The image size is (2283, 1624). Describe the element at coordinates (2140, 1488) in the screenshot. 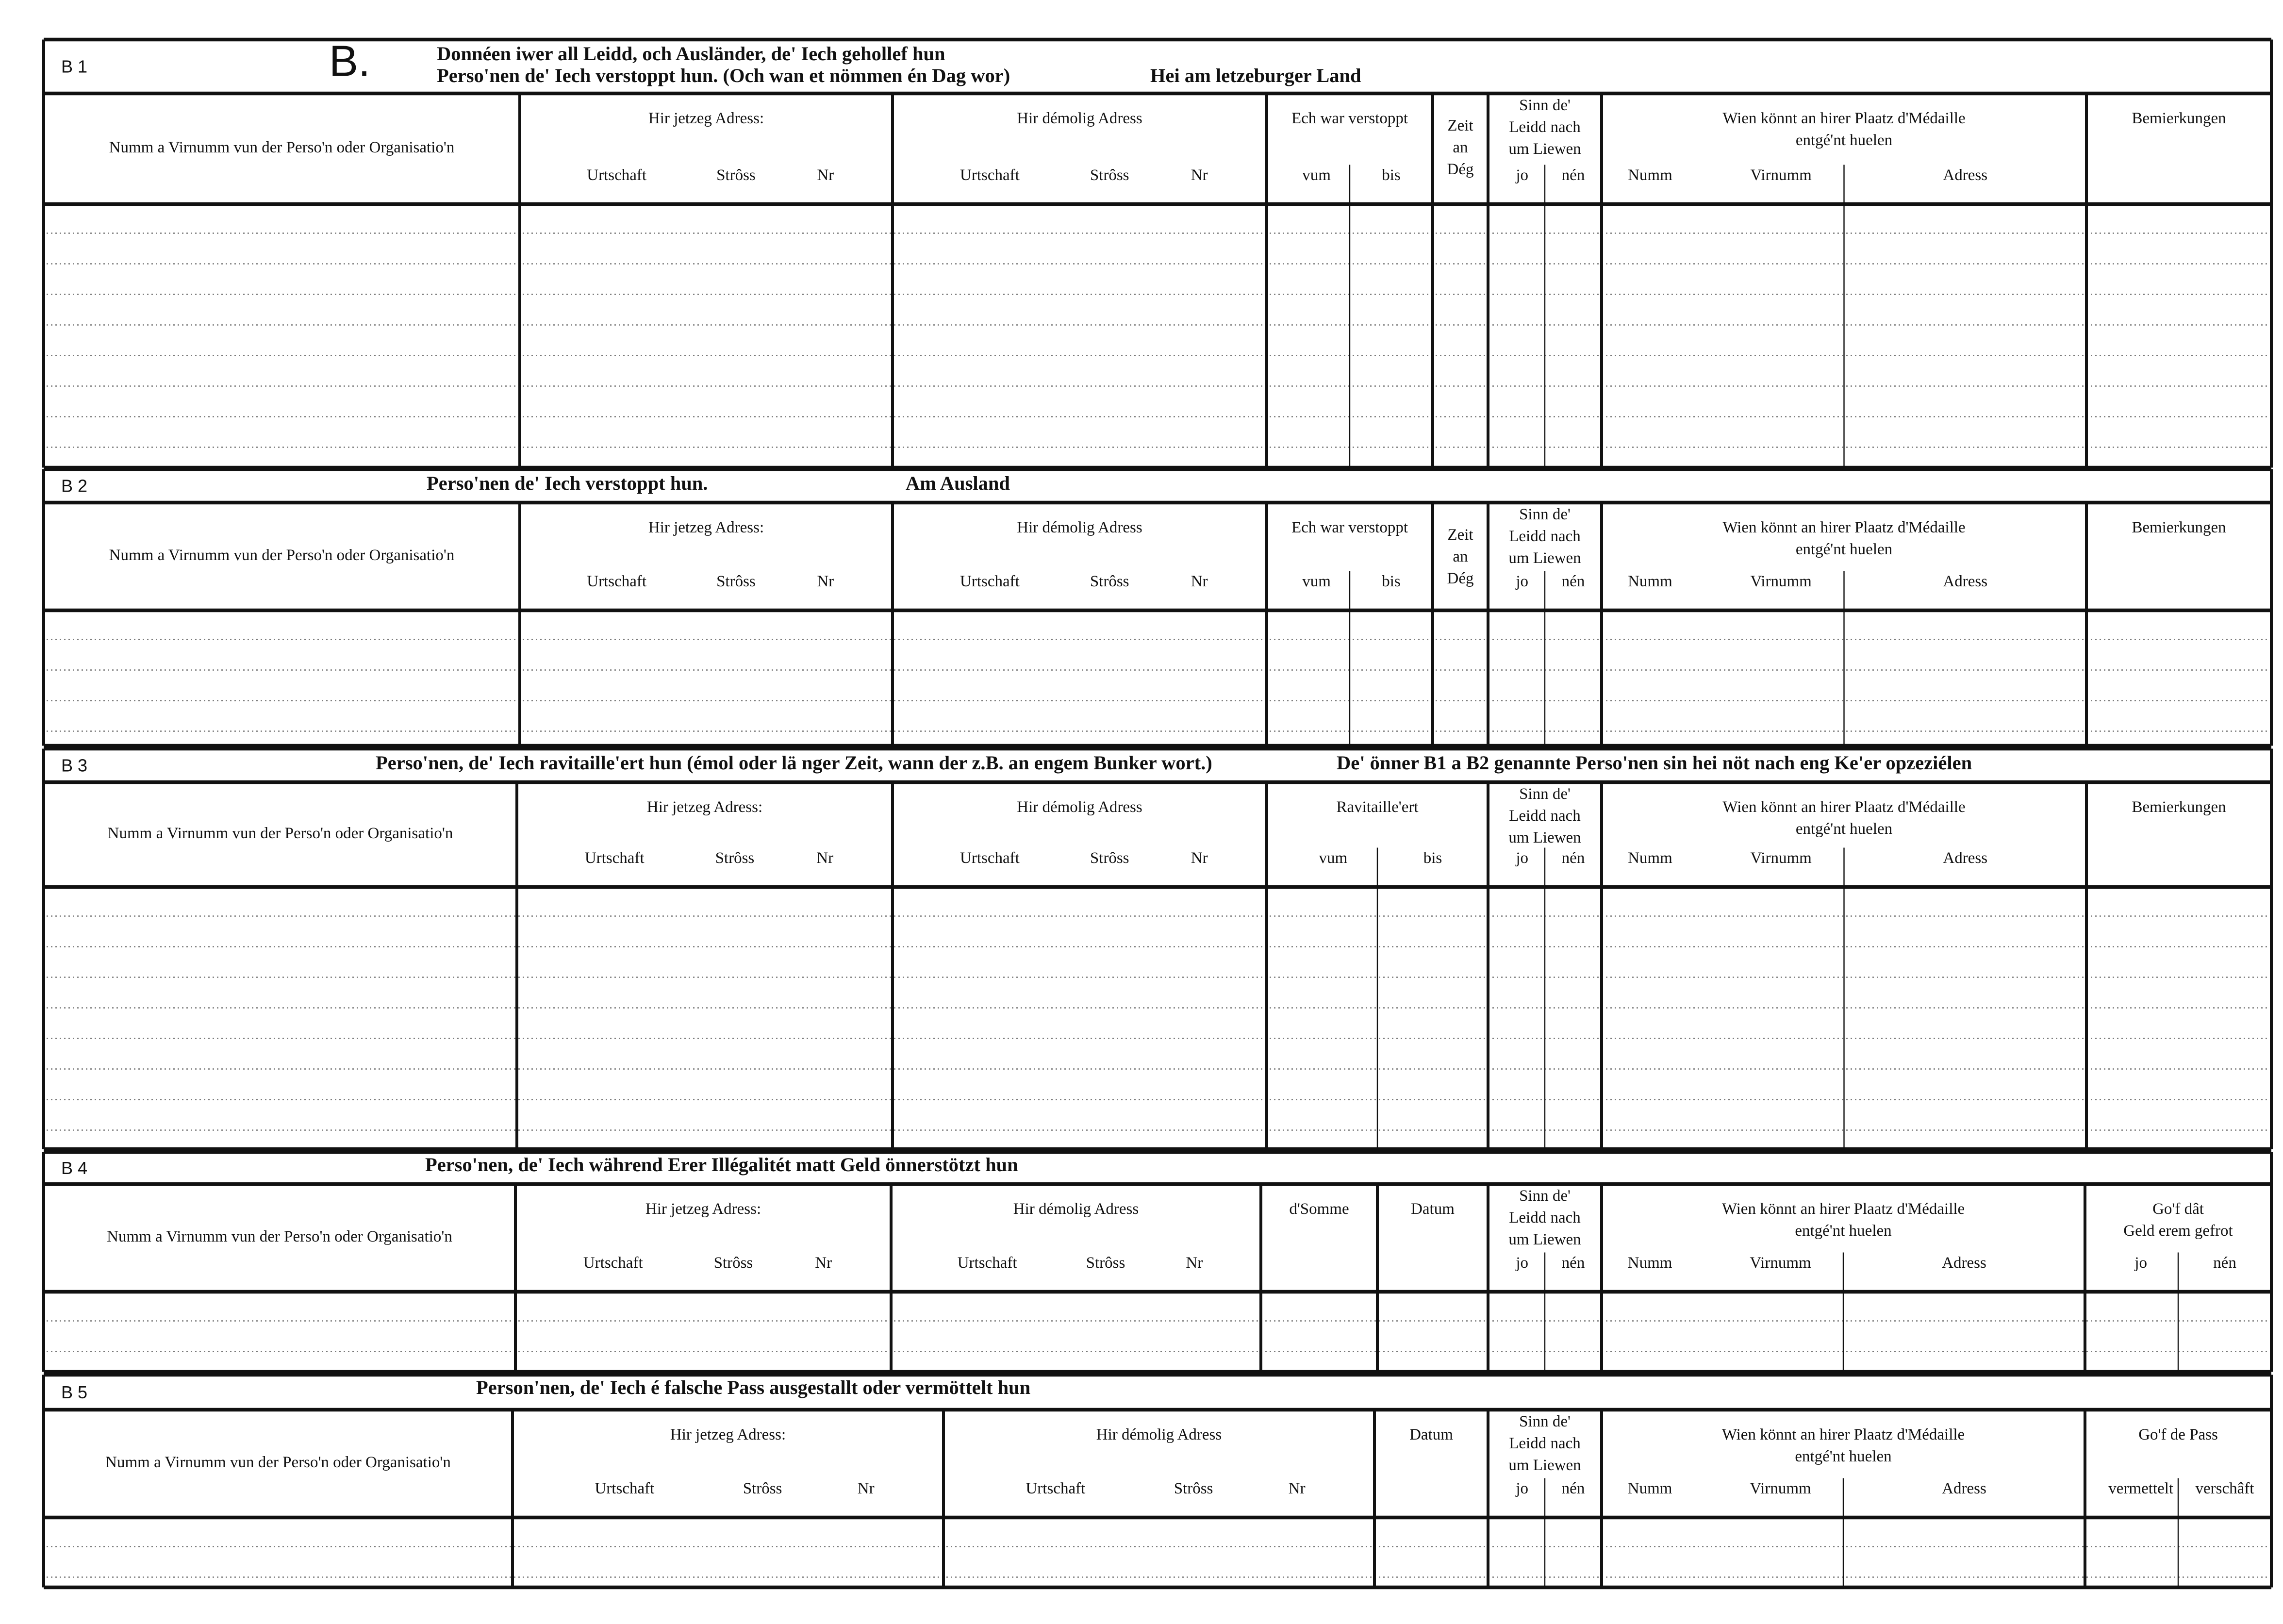

I see `column-subtitle: vermettelt` at that location.